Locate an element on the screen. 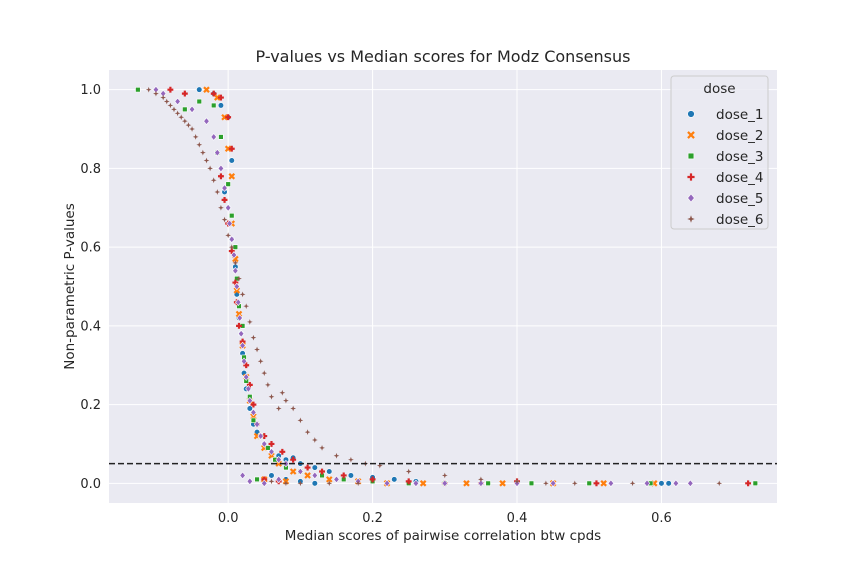 This screenshot has width=864, height=576. legend-item: dose_6 is located at coordinates (725, 220).